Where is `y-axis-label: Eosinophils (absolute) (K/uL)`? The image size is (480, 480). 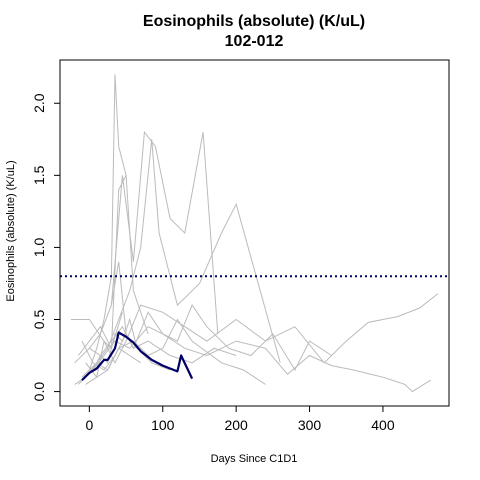 y-axis-label: Eosinophils (absolute) (K/uL) is located at coordinates (11, 230).